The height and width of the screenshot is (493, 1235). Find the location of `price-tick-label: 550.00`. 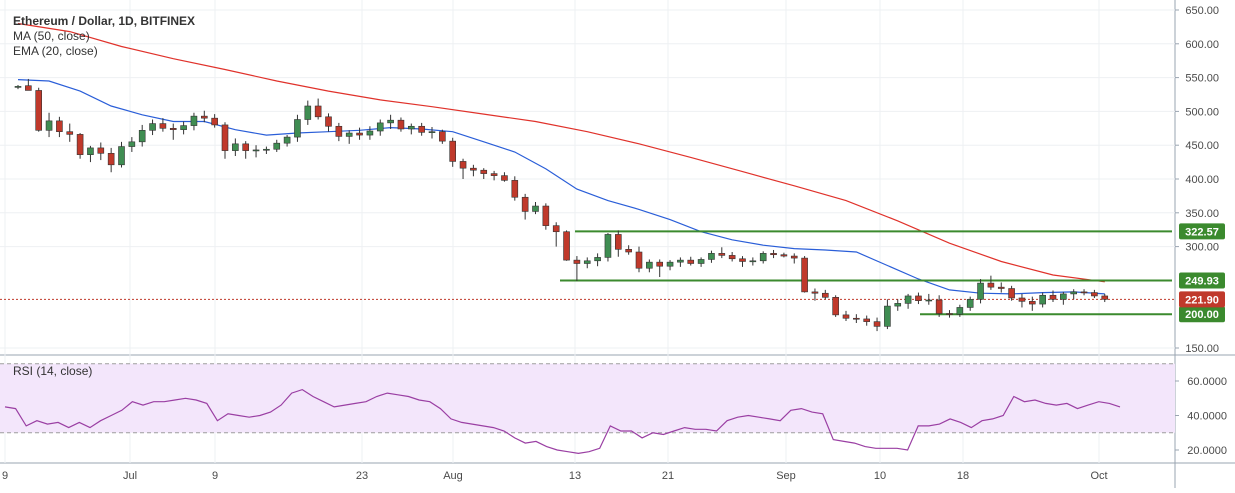

price-tick-label: 550.00 is located at coordinates (1202, 79).